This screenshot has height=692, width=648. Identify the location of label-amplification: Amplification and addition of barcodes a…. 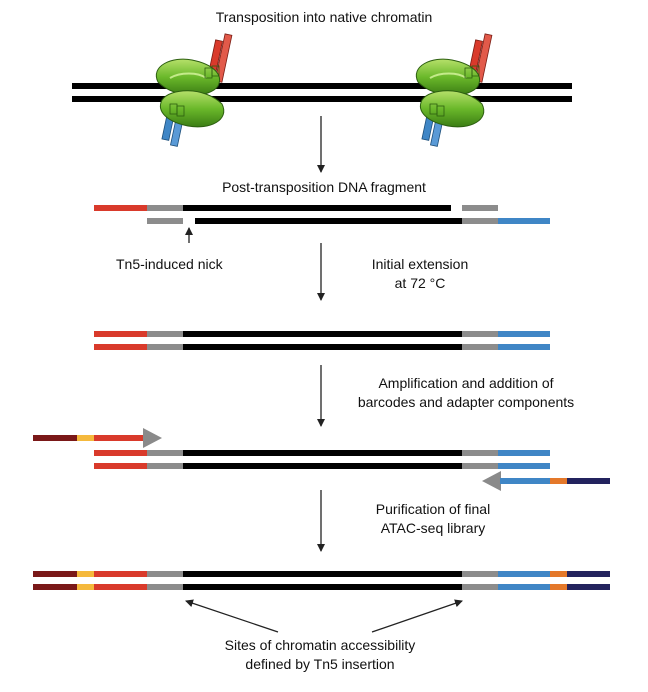
(466, 393).